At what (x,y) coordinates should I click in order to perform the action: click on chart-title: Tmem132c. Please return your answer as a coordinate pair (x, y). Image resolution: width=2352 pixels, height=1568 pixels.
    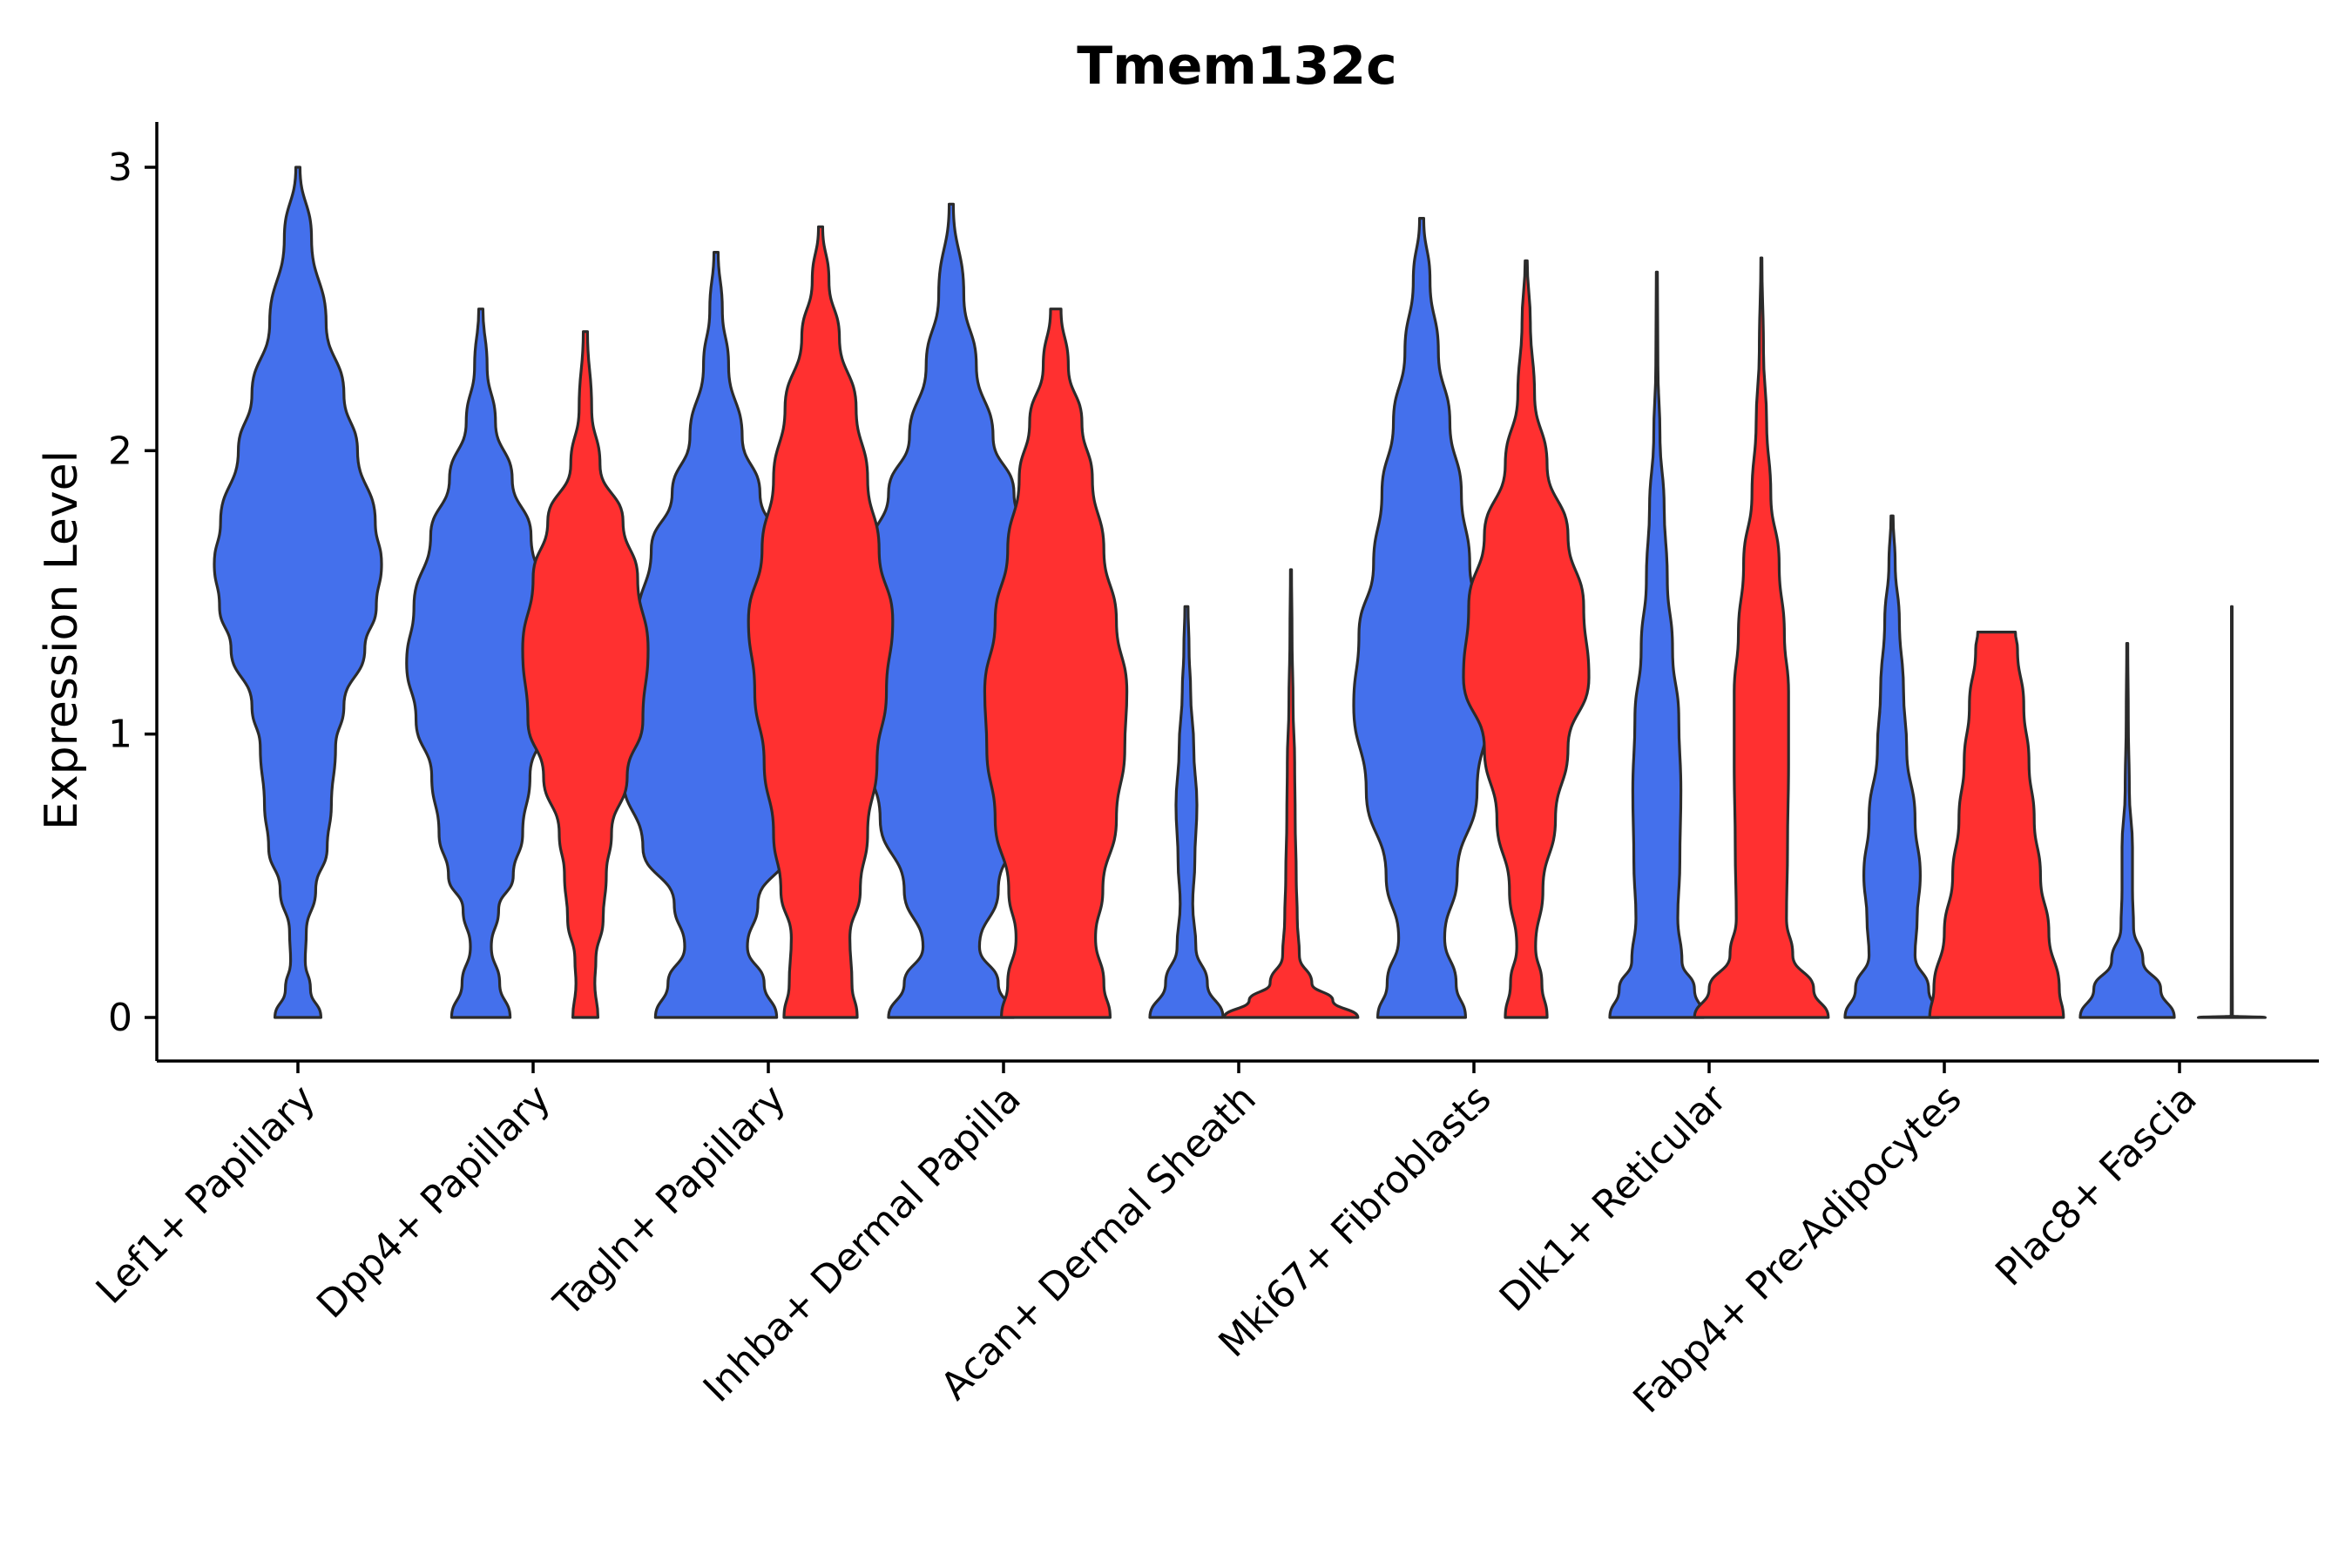
    Looking at the image, I should click on (1236, 66).